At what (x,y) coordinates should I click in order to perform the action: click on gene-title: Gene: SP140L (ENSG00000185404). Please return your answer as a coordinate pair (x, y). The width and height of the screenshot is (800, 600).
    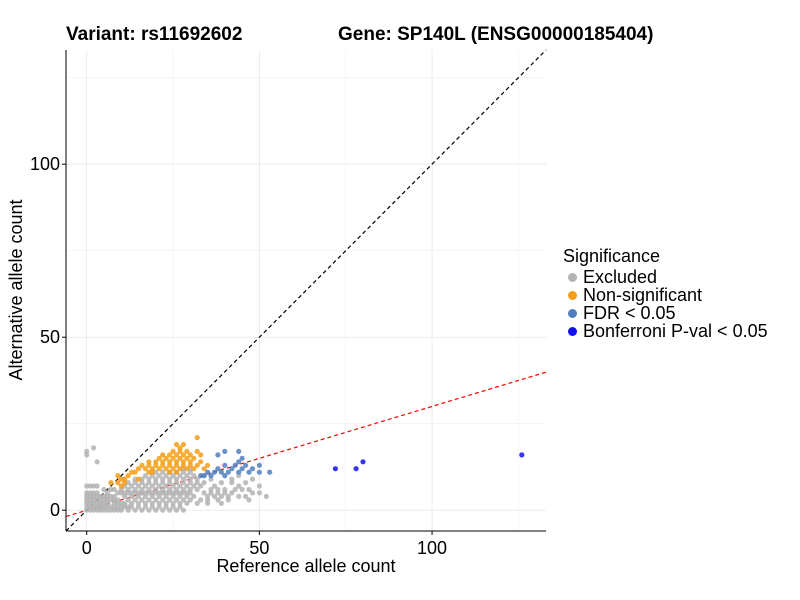
    Looking at the image, I should click on (496, 34).